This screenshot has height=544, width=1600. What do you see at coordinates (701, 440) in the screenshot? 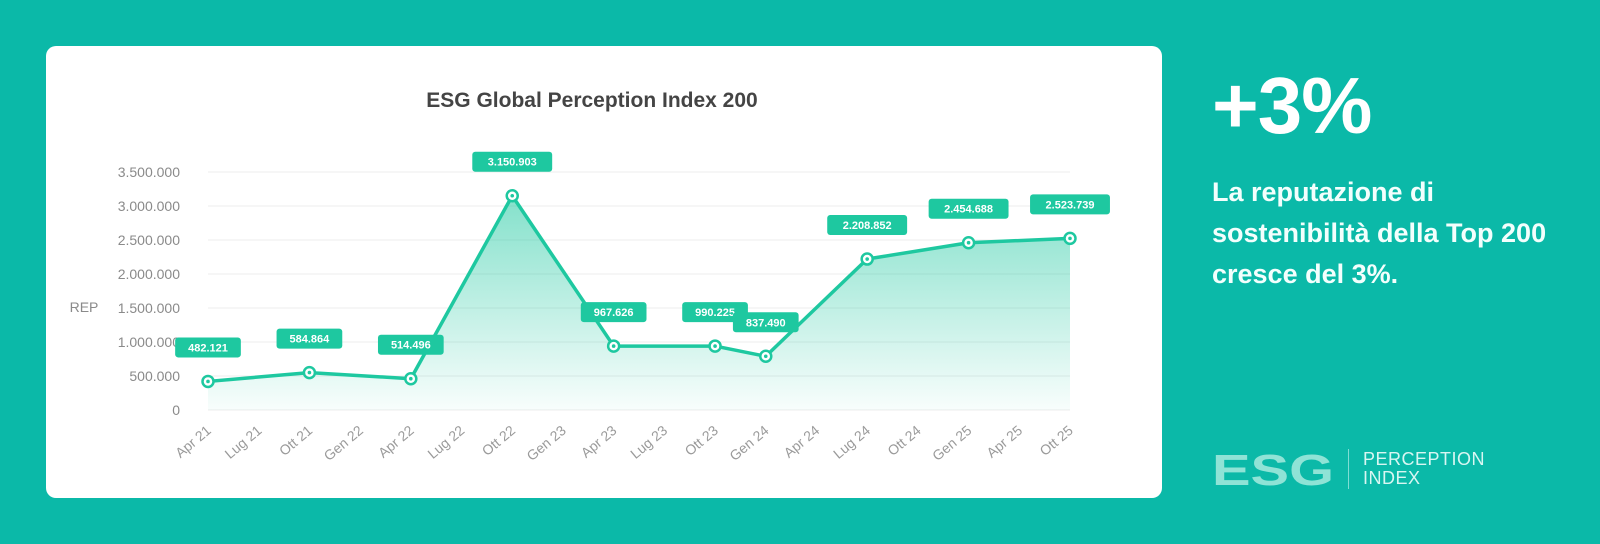
I see `x-tick-label: Ott 23` at bounding box center [701, 440].